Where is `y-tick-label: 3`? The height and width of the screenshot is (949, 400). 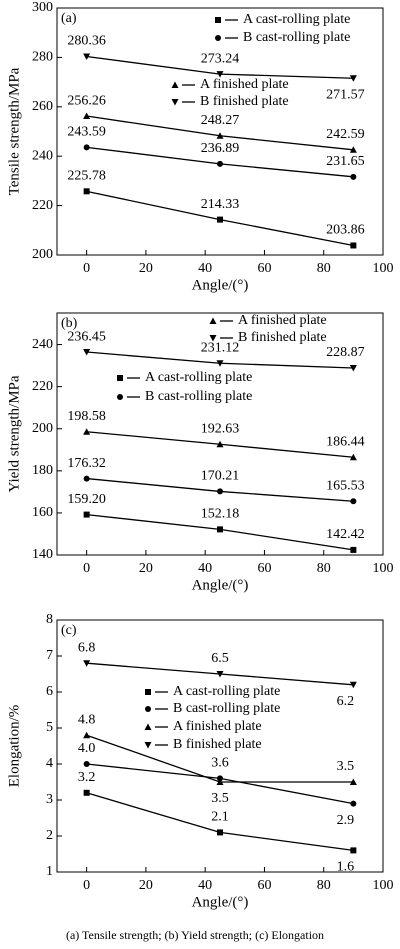 y-tick-label: 3 is located at coordinates (49, 799).